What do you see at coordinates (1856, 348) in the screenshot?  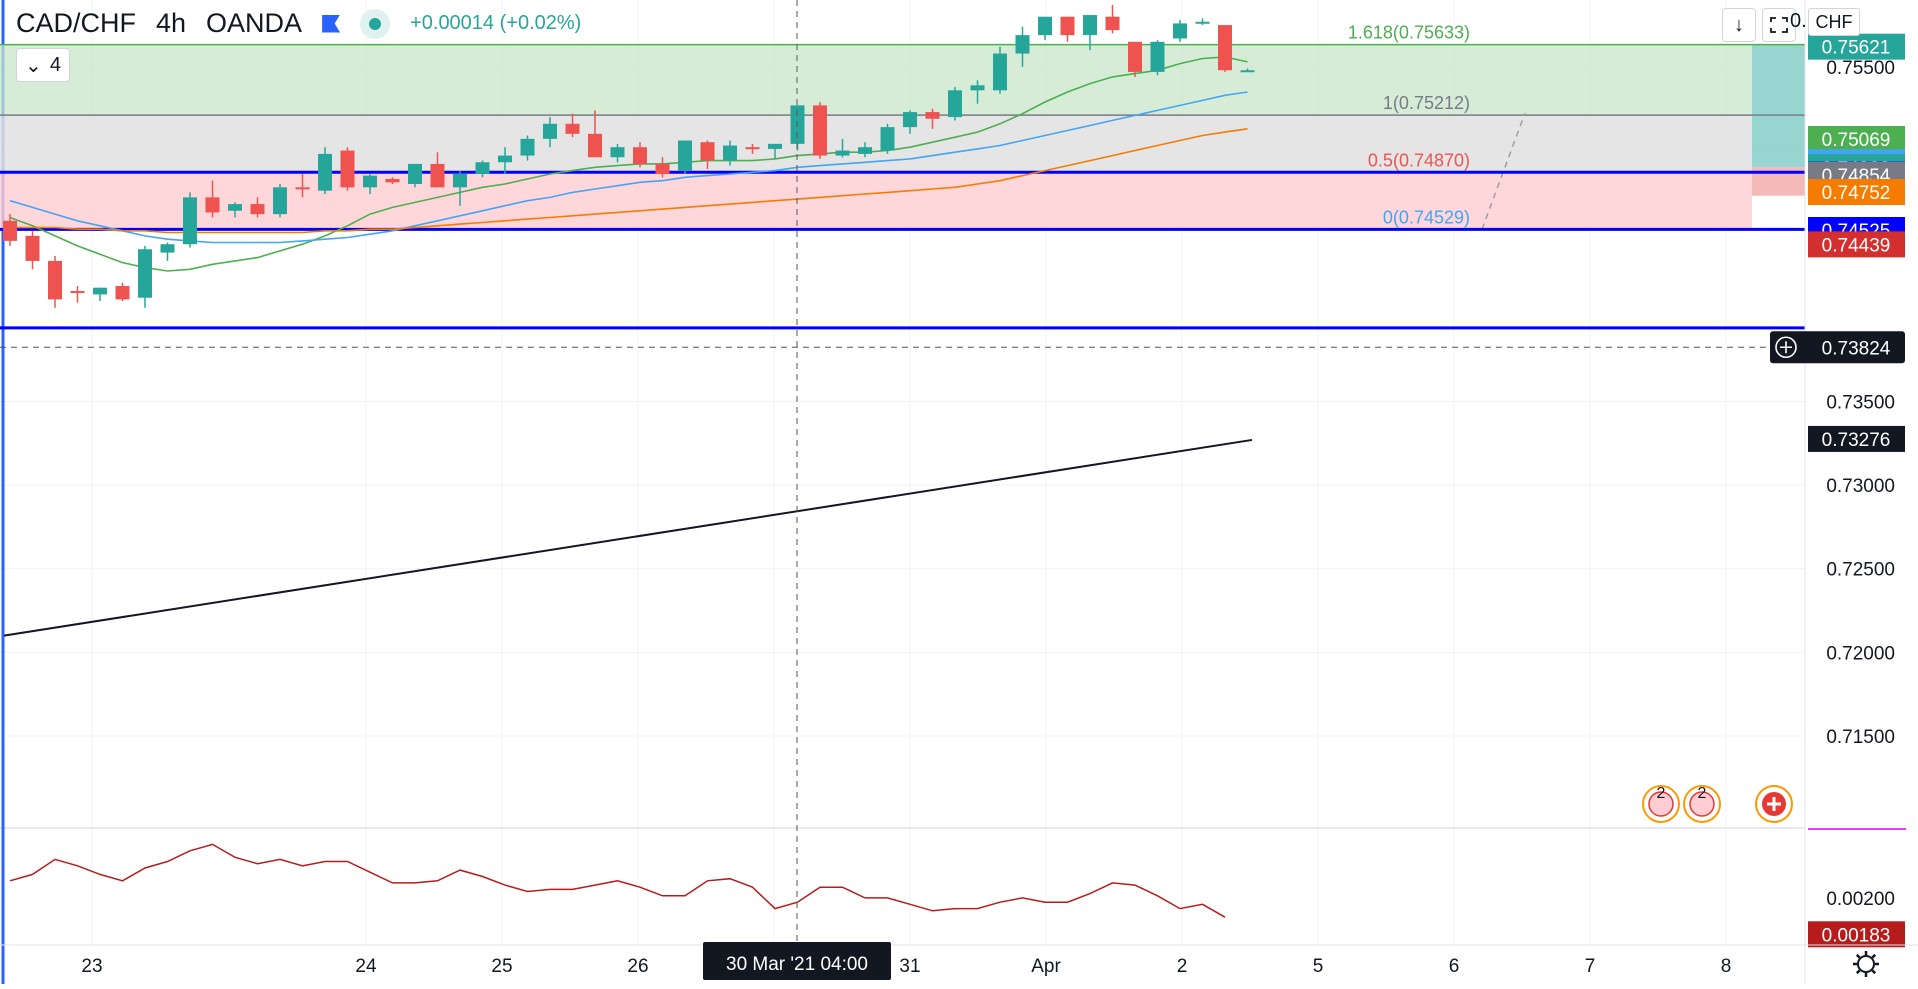 I see `crosshair-price-text: 0.73824` at bounding box center [1856, 348].